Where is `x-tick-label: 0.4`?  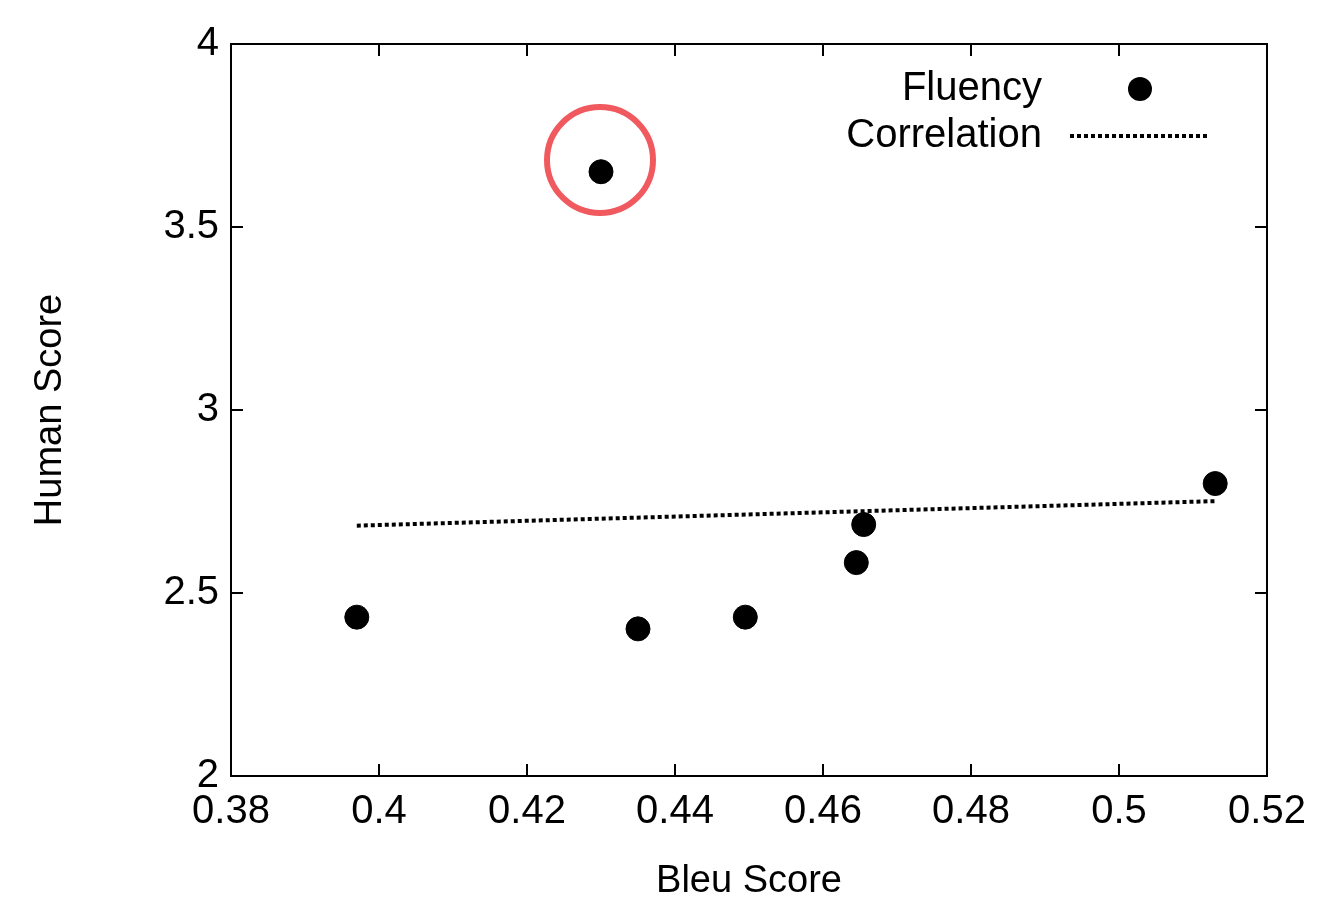 x-tick-label: 0.4 is located at coordinates (379, 809).